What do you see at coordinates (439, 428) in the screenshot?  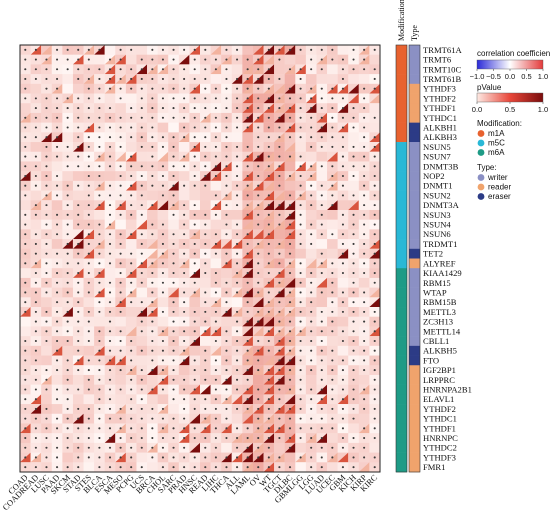 I see `row-label: YTHDF1` at bounding box center [439, 428].